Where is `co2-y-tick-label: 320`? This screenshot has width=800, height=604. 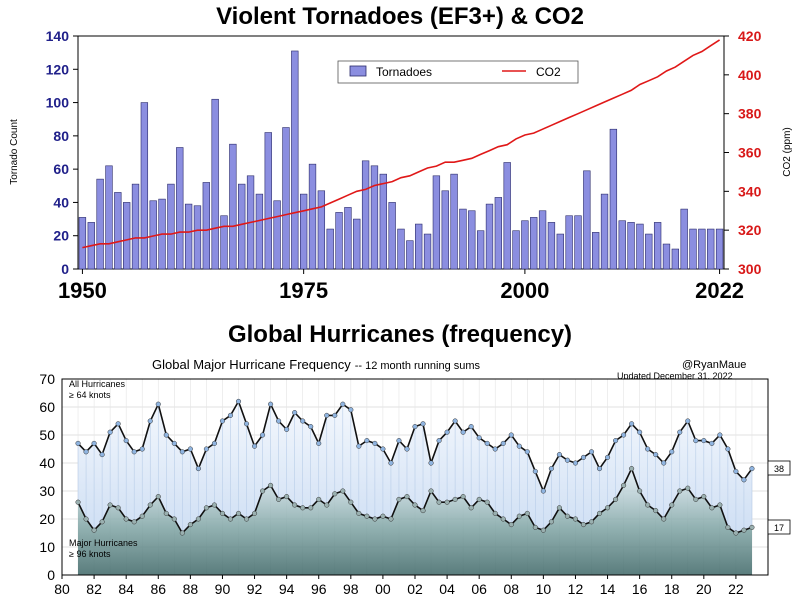
co2-y-tick-label: 320 is located at coordinates (750, 230).